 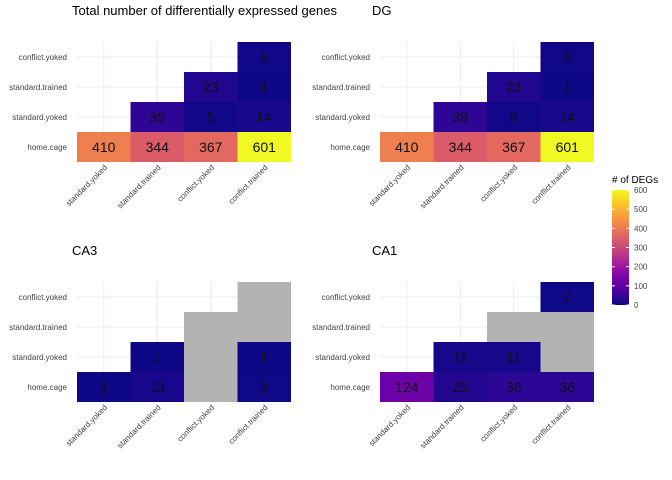 I want to click on panel-title: CA3, so click(x=84, y=250).